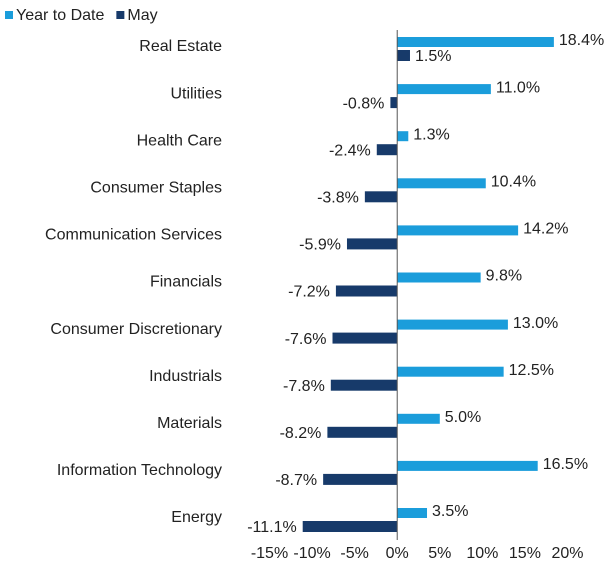  Describe the element at coordinates (311, 553) in the screenshot. I see `x-tick-label: -10%` at that location.